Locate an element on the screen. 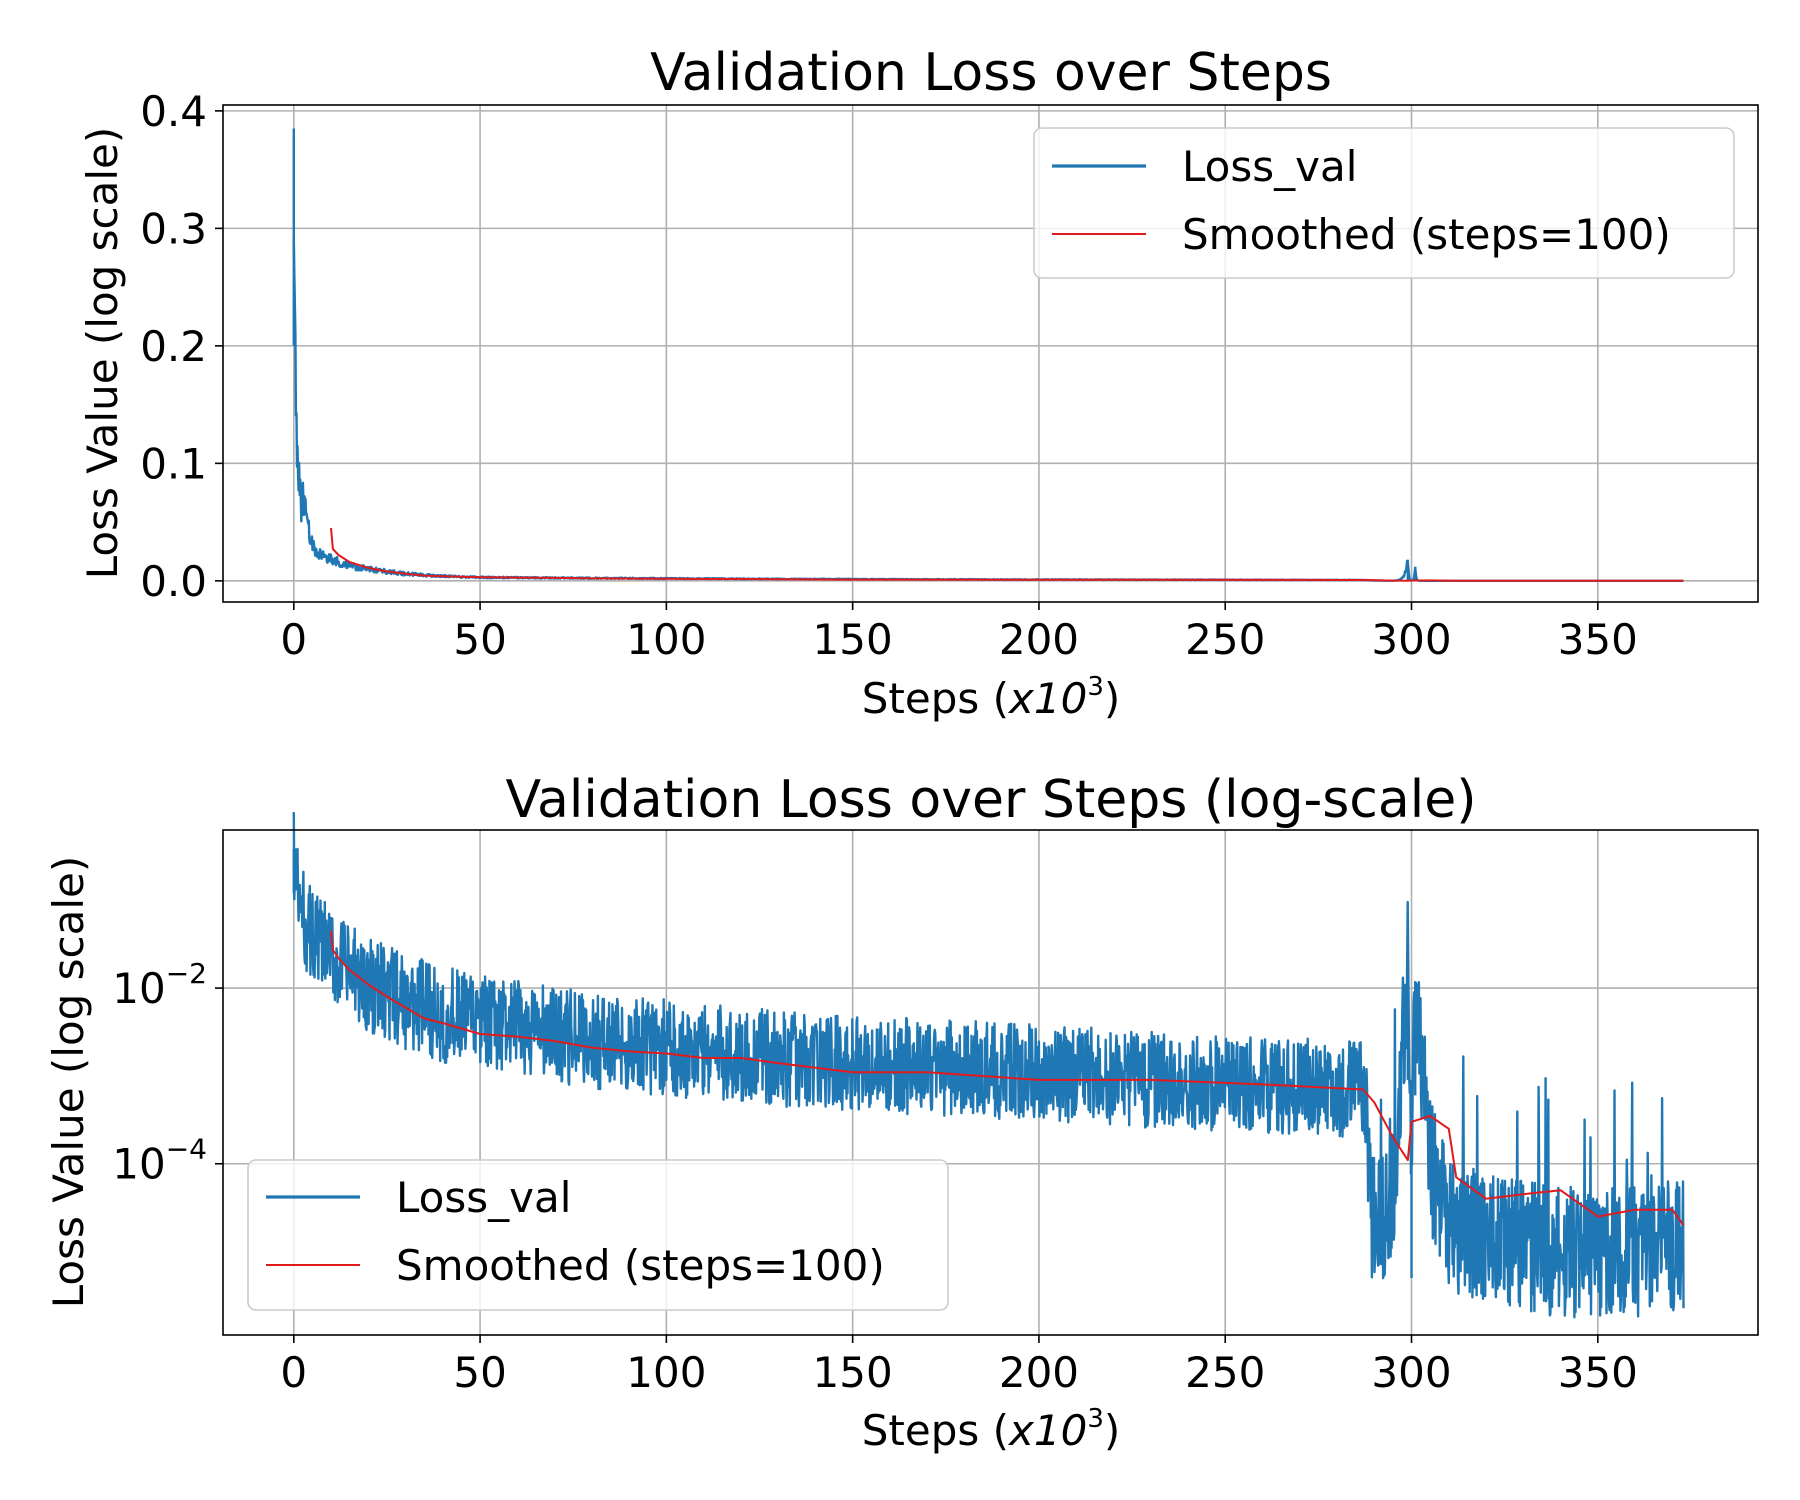 The height and width of the screenshot is (1500, 1800). chart-title: Validation Loss over Steps (log-scale) is located at coordinates (991, 800).